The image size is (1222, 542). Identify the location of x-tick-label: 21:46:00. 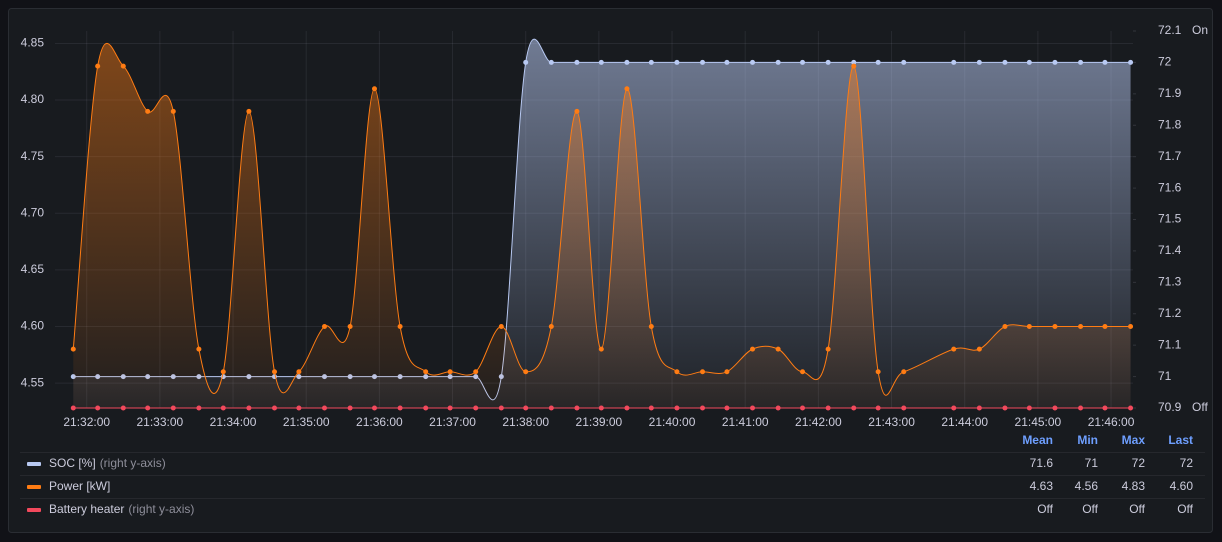
(1111, 422).